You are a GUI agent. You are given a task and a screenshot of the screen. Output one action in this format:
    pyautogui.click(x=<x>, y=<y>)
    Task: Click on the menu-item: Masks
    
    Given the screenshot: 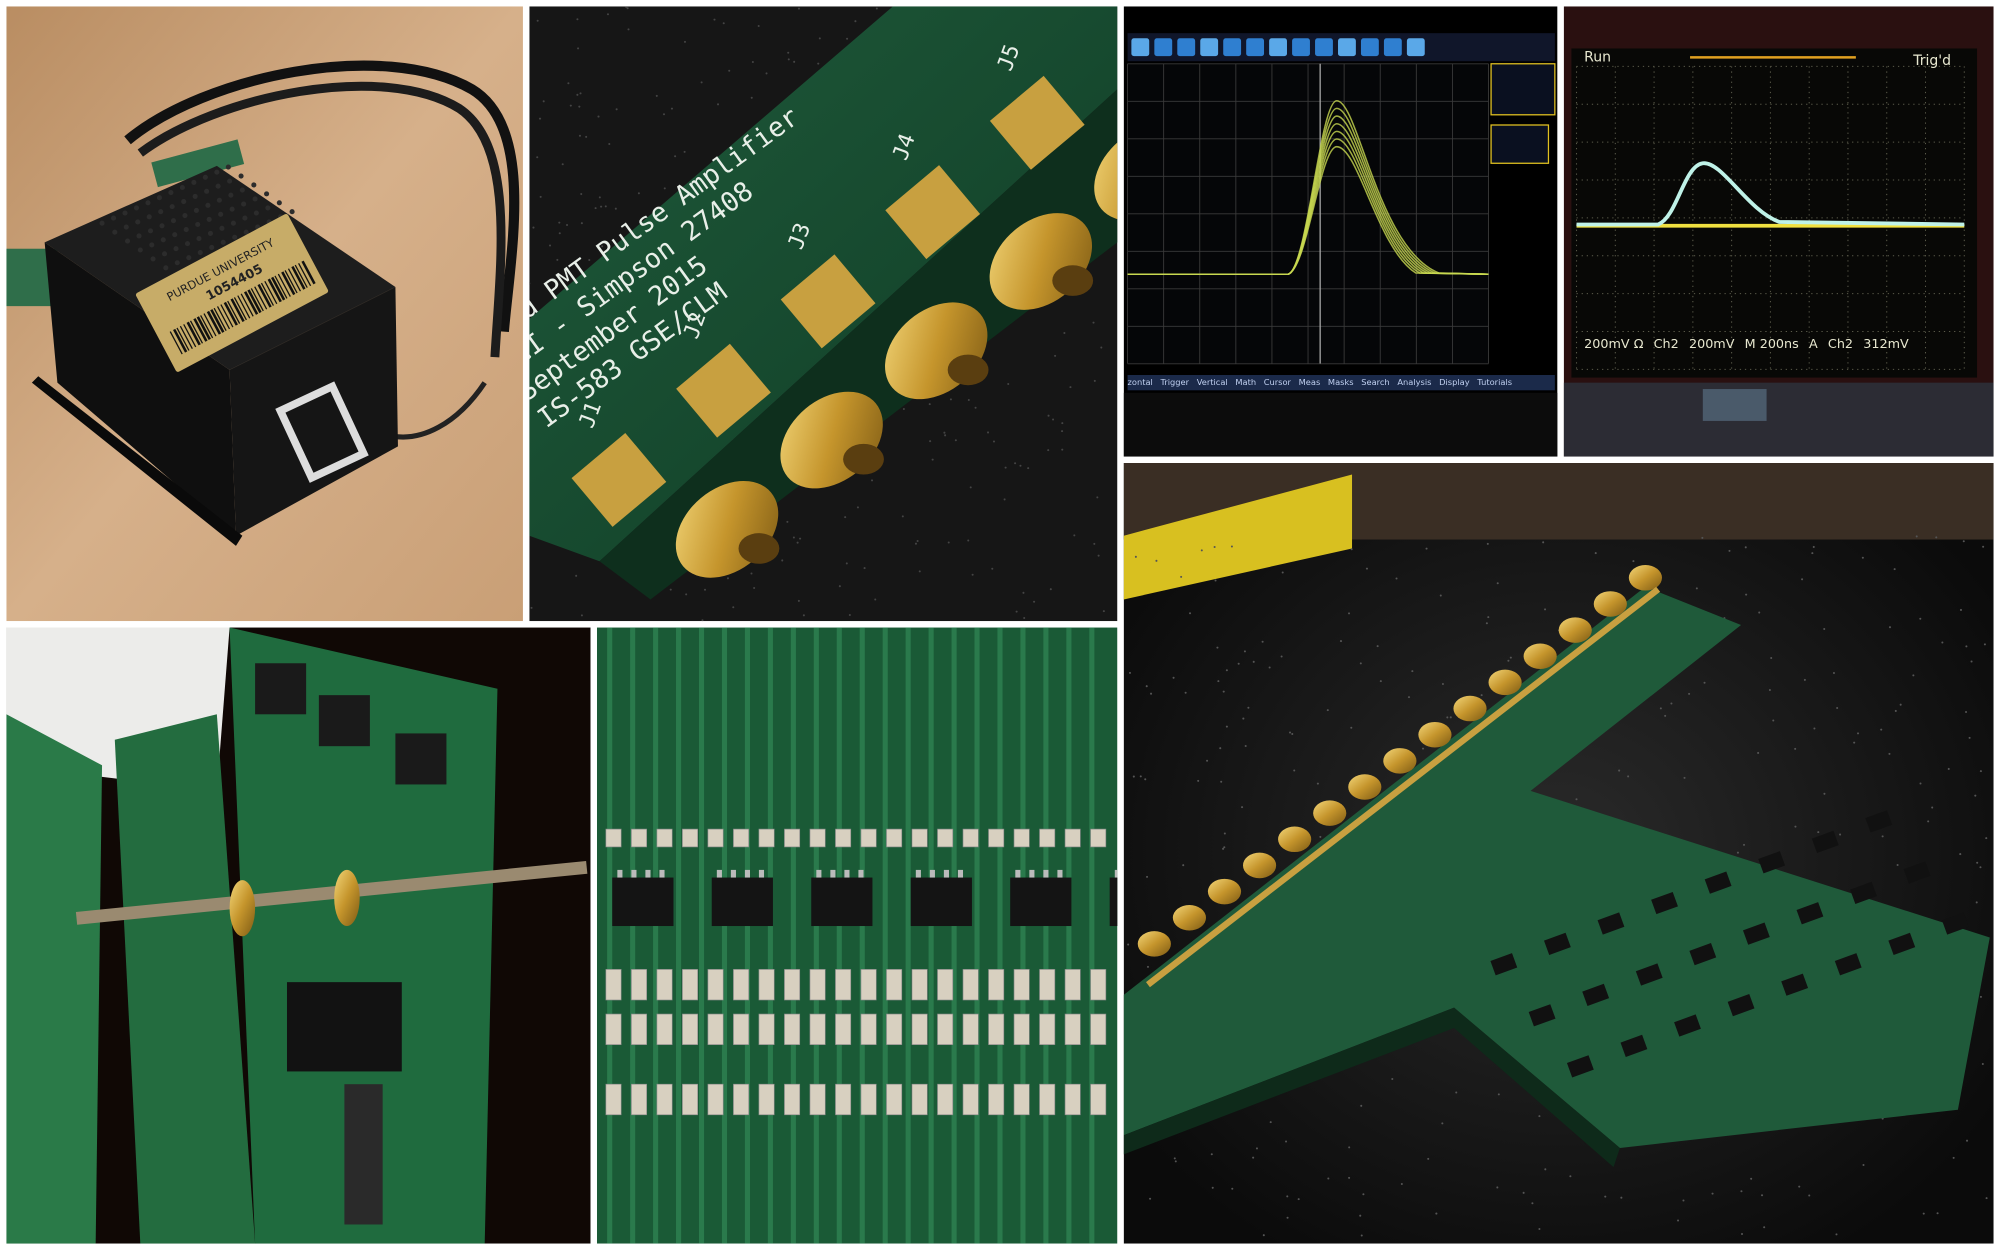 What is the action you would take?
    pyautogui.click(x=1341, y=382)
    